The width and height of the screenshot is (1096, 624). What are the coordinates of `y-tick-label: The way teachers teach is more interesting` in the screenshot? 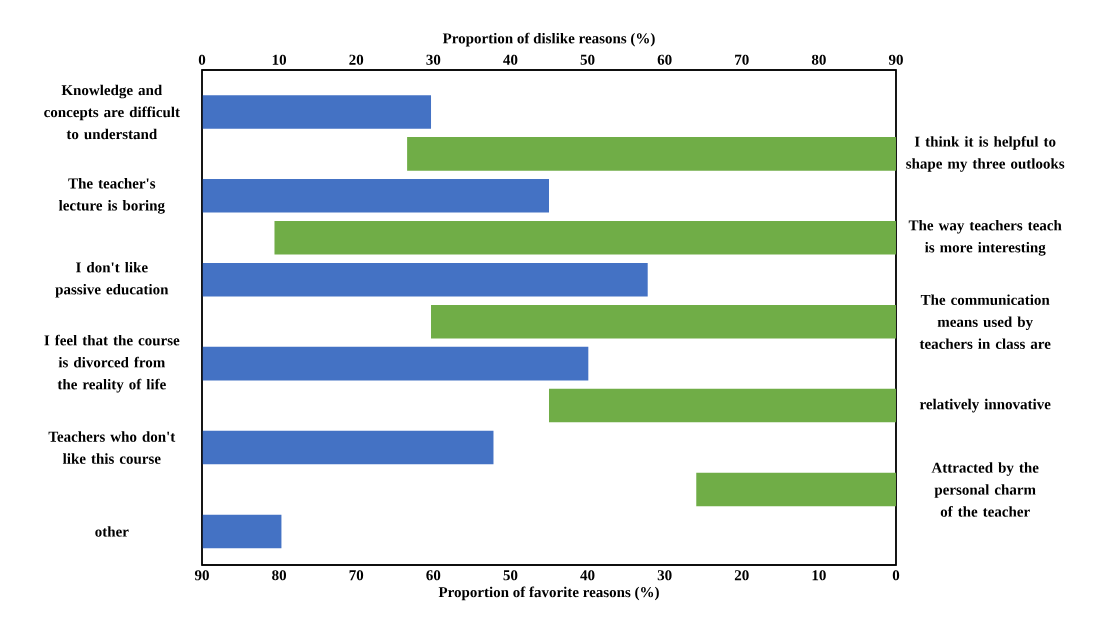 It's located at (985, 237).